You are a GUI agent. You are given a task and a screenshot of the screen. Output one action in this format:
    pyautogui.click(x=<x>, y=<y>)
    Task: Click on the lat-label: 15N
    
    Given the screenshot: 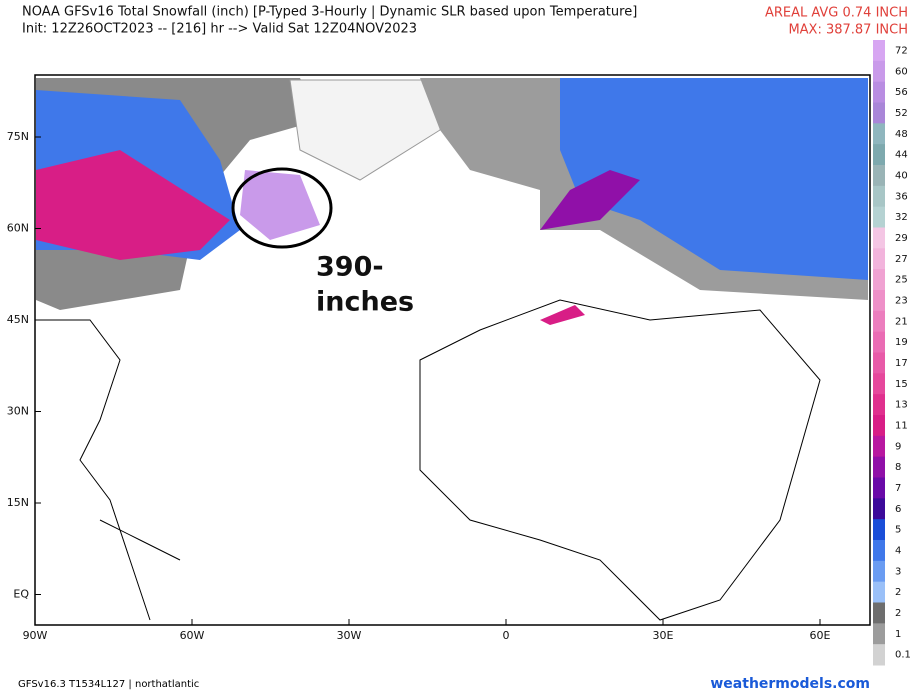 What is the action you would take?
    pyautogui.click(x=18, y=502)
    